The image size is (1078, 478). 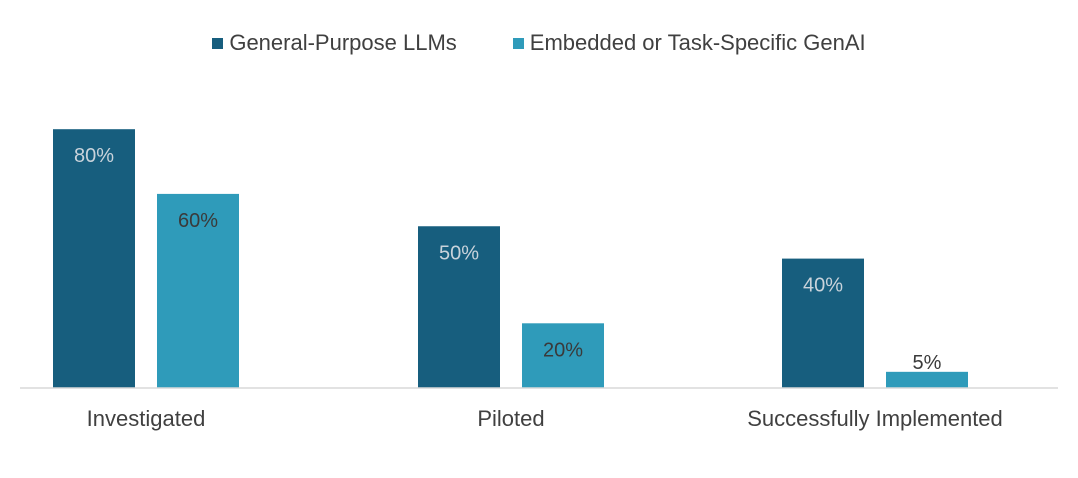 What do you see at coordinates (927, 379) in the screenshot?
I see `bar-embedded-successfully-implemented` at bounding box center [927, 379].